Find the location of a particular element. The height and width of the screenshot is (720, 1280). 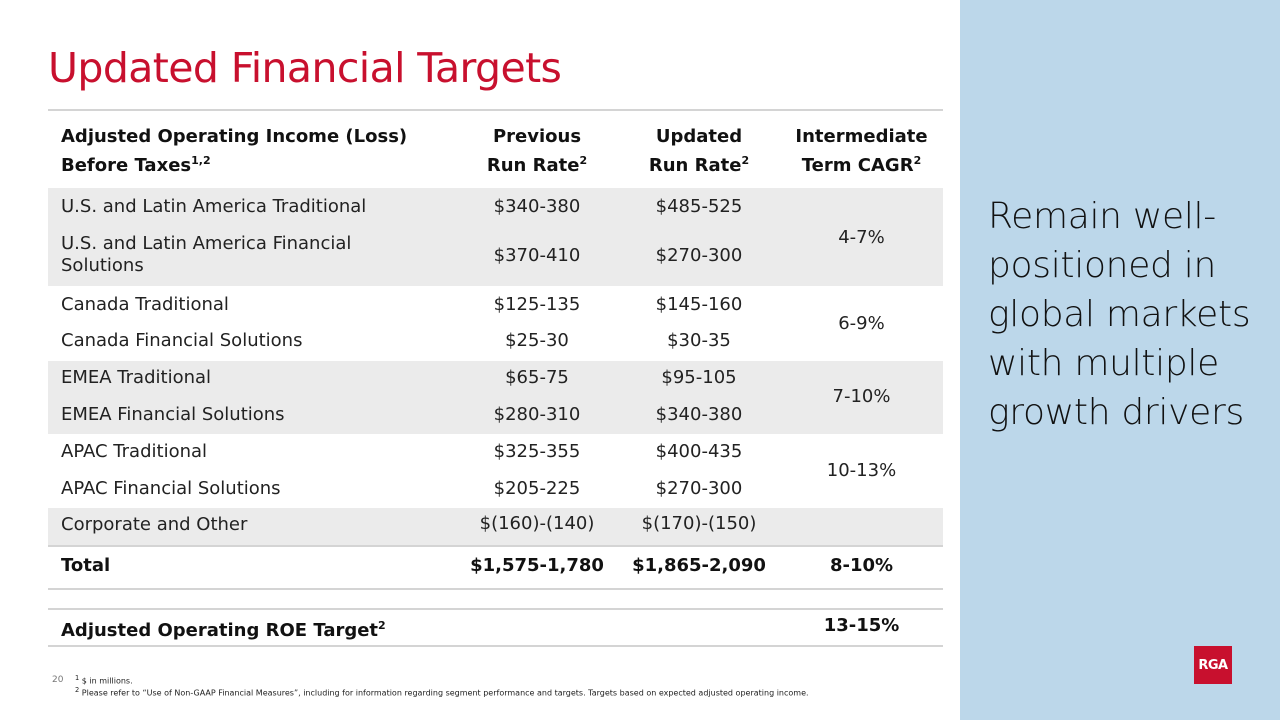

row-label: EMEA Financial Solutions is located at coordinates (173, 414).